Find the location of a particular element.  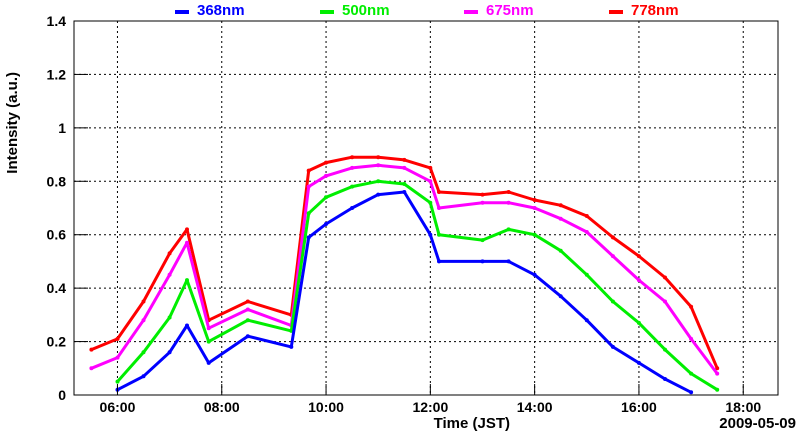

x-tick-label: 08:00 is located at coordinates (222, 407).